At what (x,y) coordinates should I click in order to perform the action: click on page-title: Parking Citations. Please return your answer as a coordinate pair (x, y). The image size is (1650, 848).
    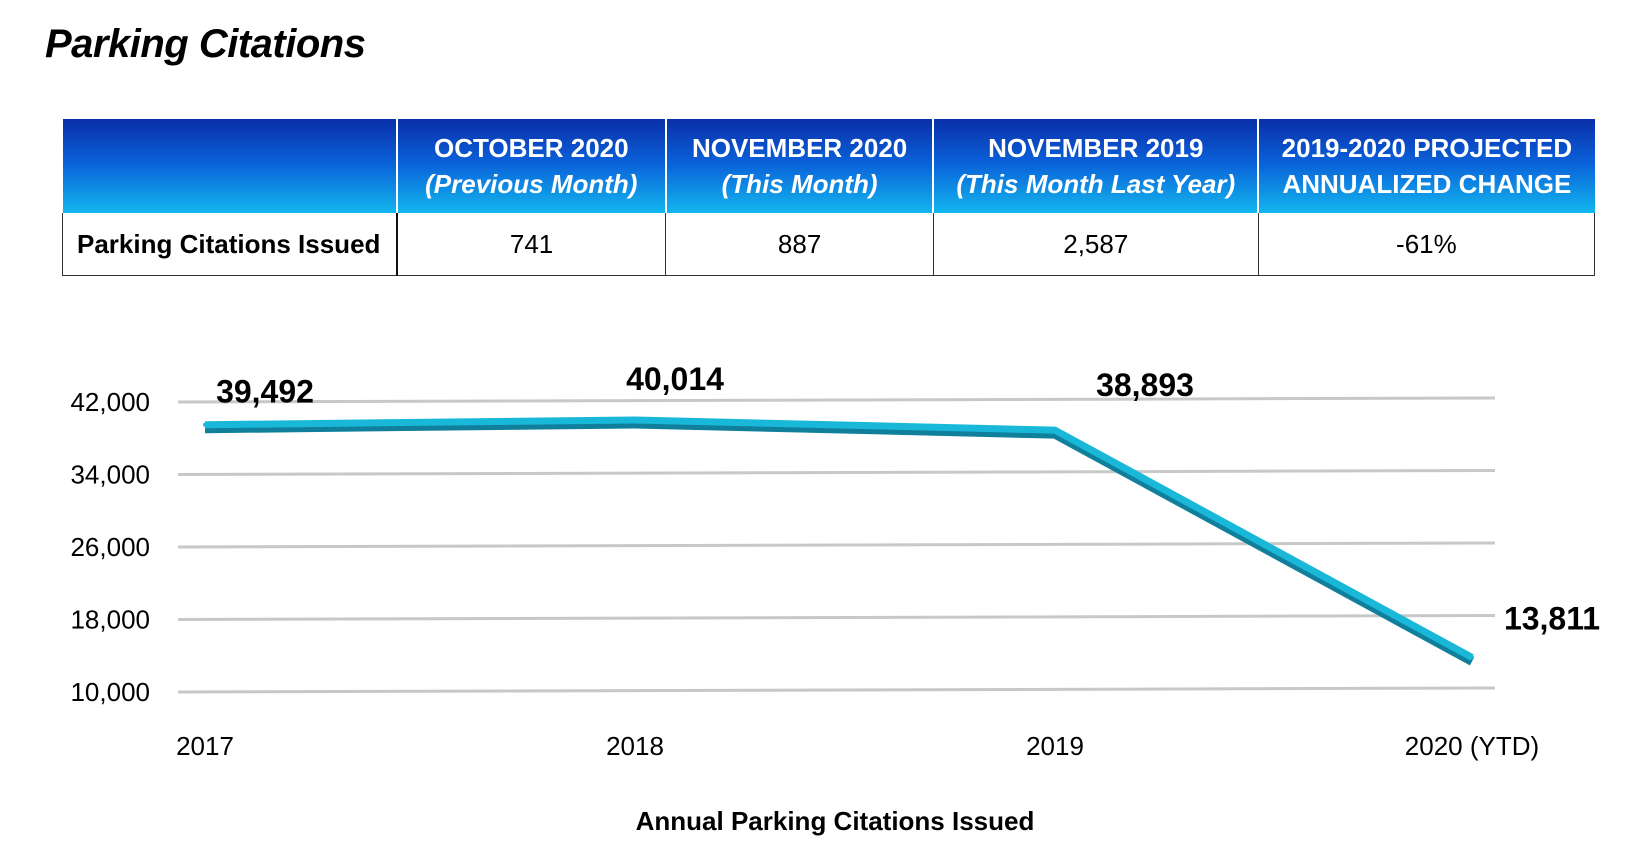
    Looking at the image, I should click on (205, 44).